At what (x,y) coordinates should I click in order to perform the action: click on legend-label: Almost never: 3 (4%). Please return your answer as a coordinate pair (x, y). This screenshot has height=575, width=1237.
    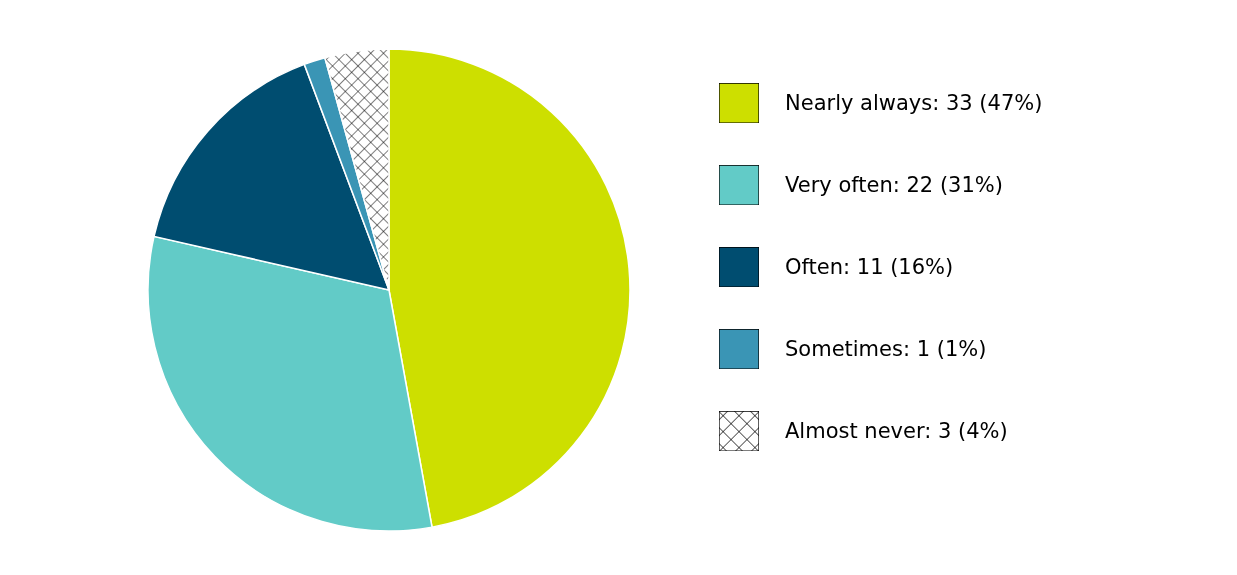
    Looking at the image, I should click on (896, 431).